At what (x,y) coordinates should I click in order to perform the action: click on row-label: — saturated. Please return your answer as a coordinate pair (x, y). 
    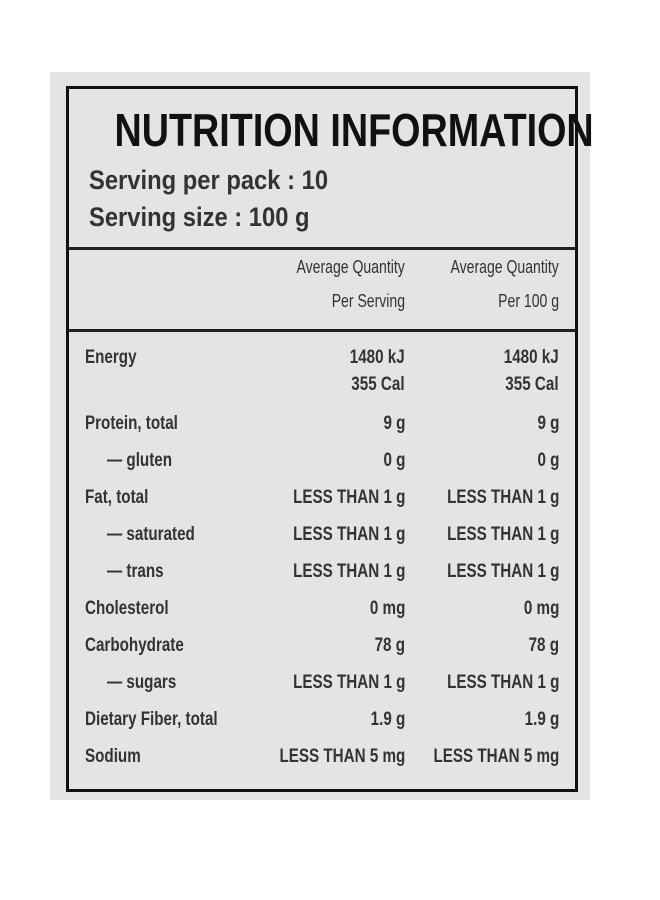
    Looking at the image, I should click on (151, 534).